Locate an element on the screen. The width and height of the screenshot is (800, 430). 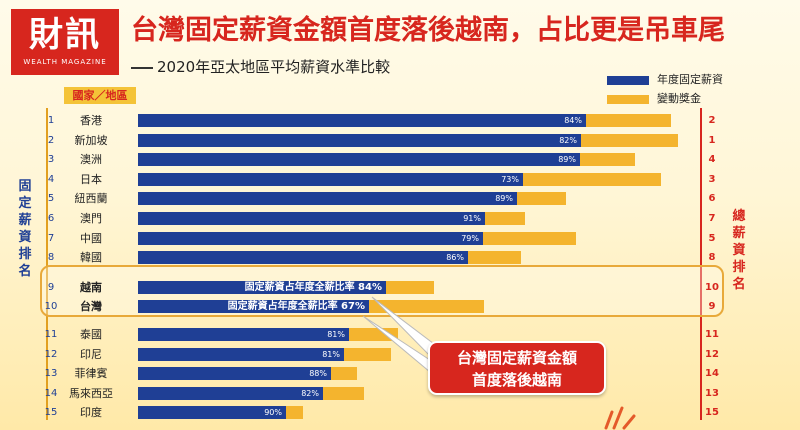
wealth-magazine-logo: 財訊 WEALTH MAGAZINE is located at coordinates (65, 42).